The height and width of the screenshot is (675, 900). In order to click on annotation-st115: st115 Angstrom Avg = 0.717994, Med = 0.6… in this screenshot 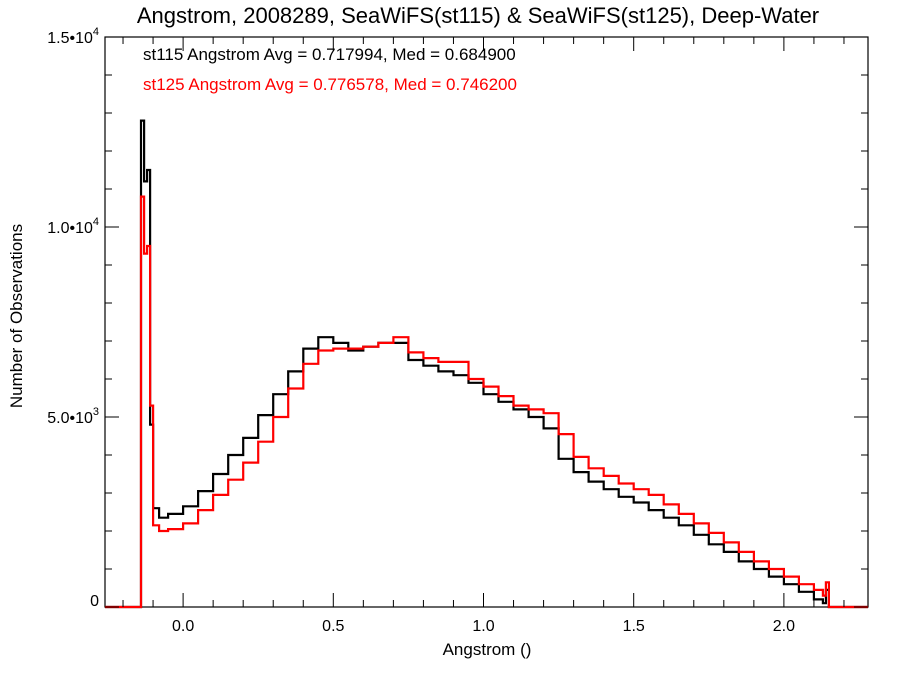, I will do `click(329, 54)`.